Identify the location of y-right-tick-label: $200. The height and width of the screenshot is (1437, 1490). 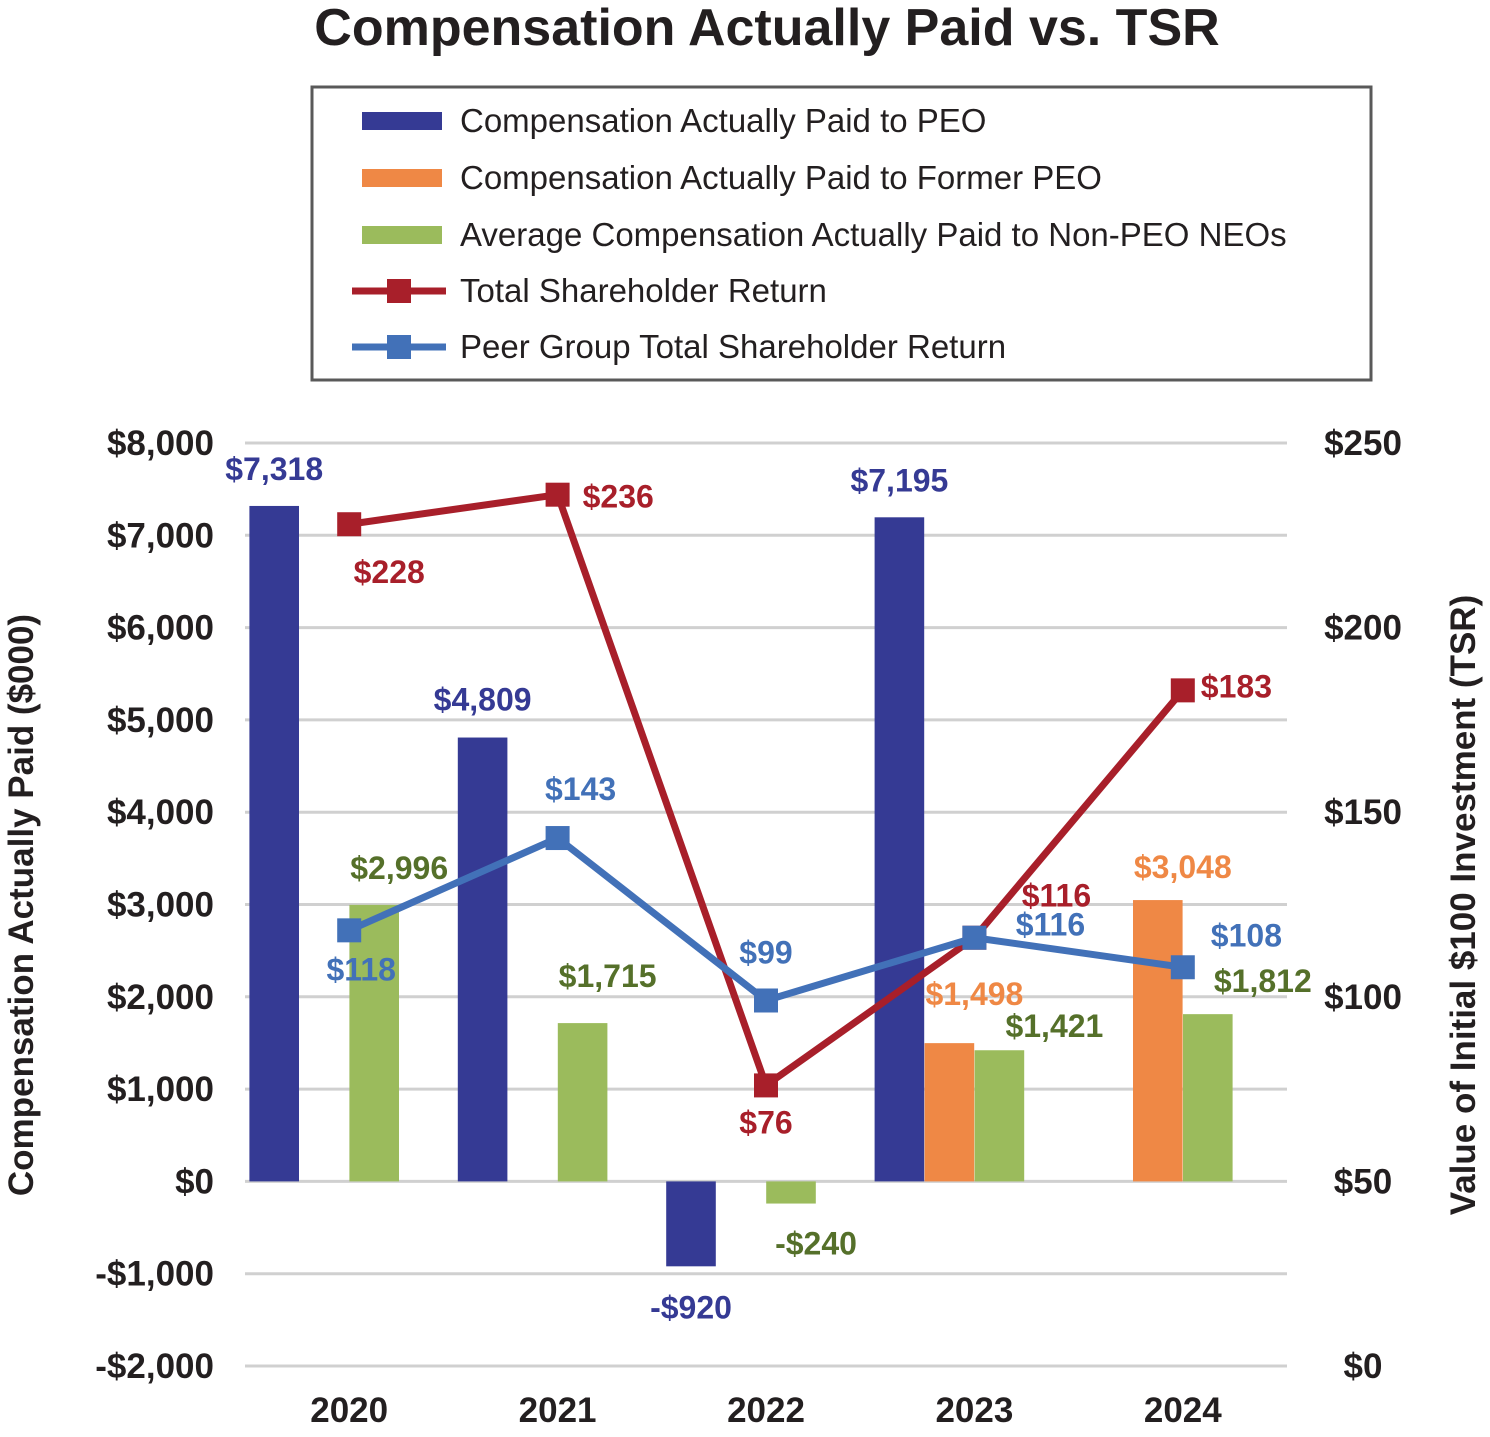
(1363, 628).